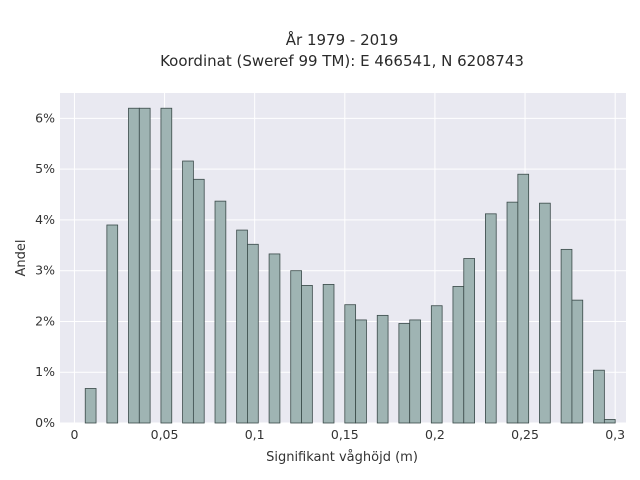 Image resolution: width=640 pixels, height=480 pixels. I want to click on y-tick-label: 0%, so click(45, 422).